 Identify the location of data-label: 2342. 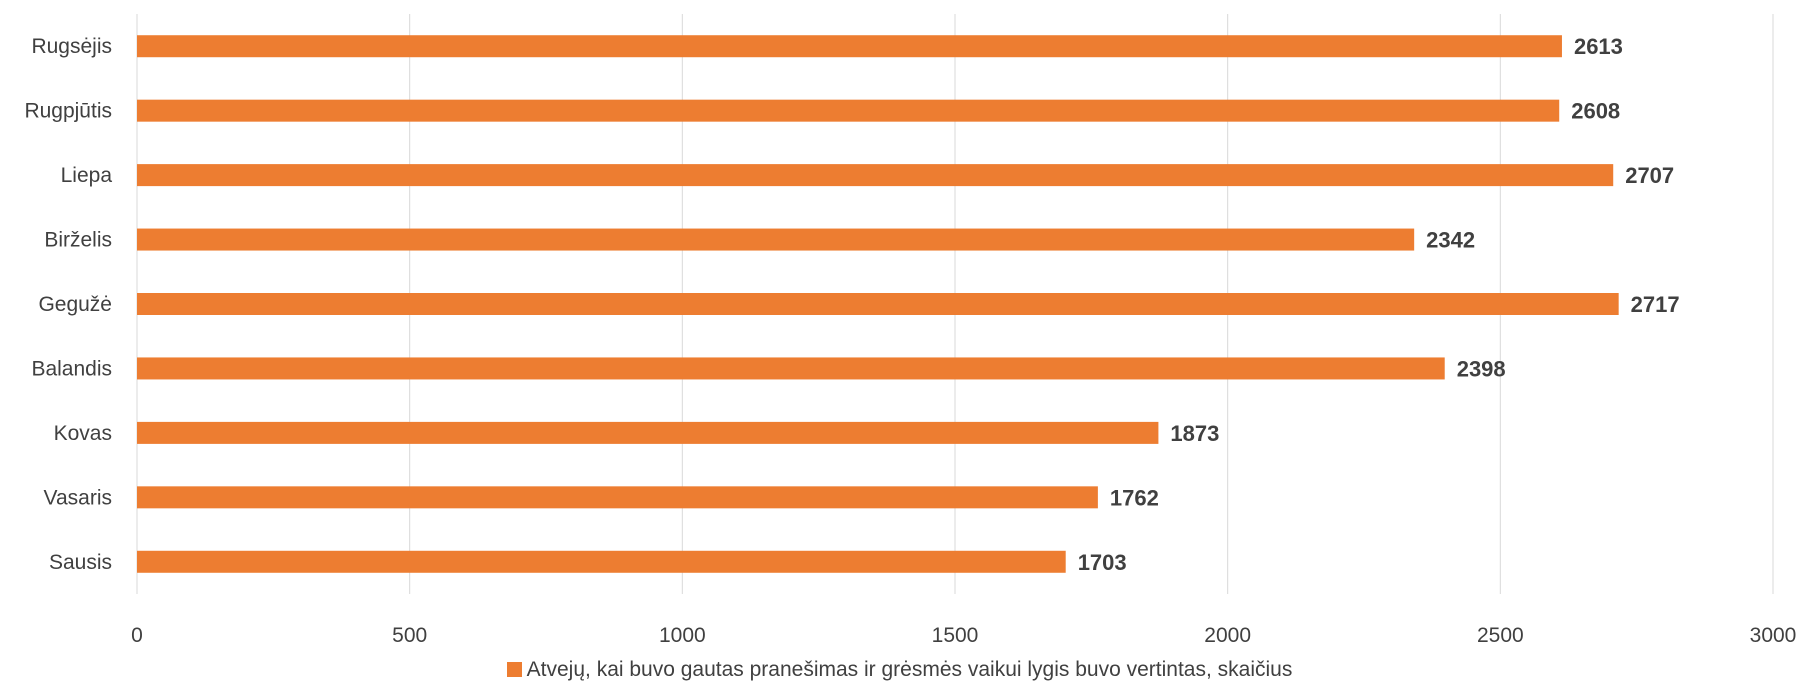
(1450, 240).